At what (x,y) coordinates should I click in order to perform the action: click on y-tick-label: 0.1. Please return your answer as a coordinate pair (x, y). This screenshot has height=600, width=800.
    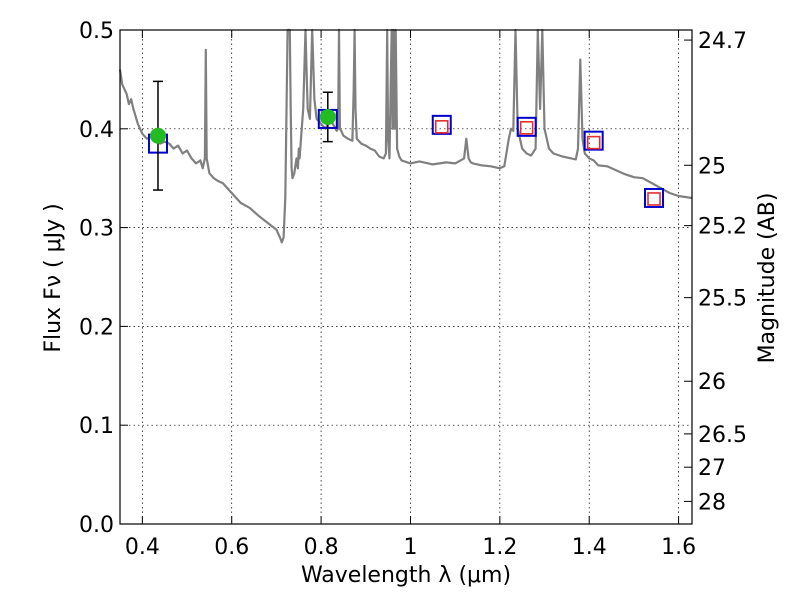
    Looking at the image, I should click on (96, 426).